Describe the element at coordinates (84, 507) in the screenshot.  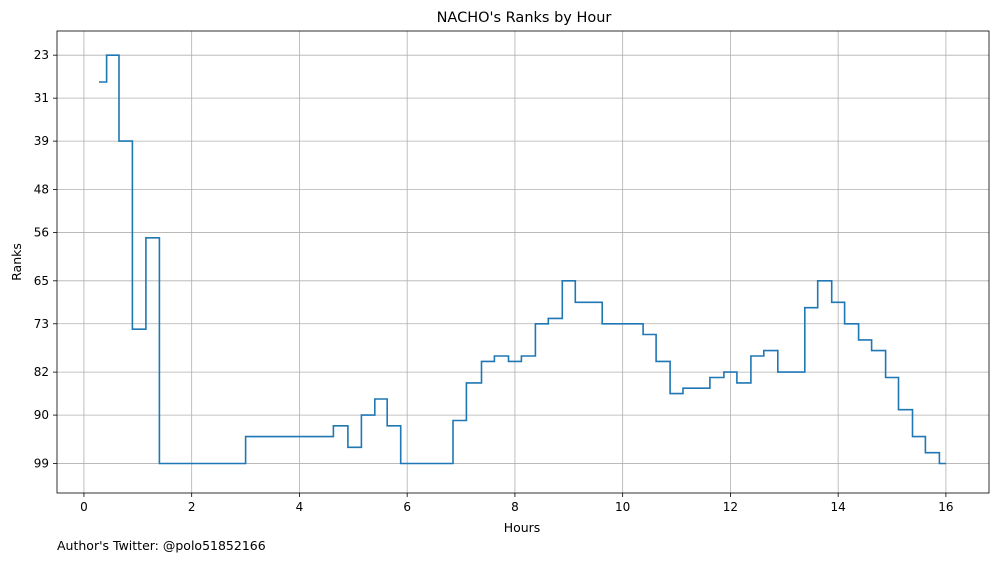
I see `x-tick-label: 0` at that location.